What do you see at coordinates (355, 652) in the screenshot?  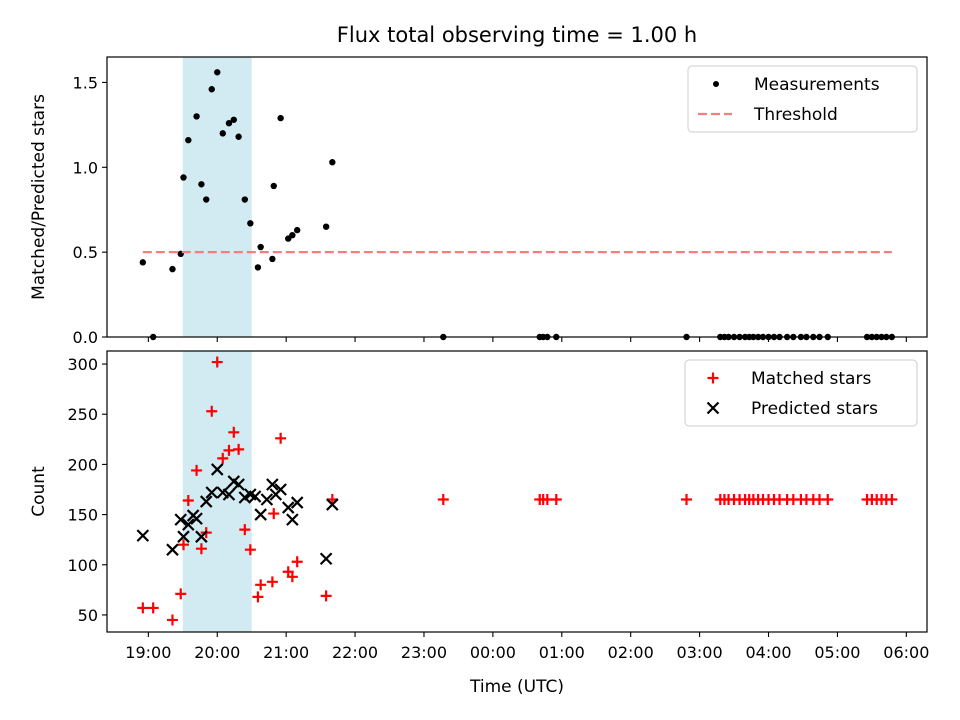 I see `x-tick-label: 22:00` at bounding box center [355, 652].